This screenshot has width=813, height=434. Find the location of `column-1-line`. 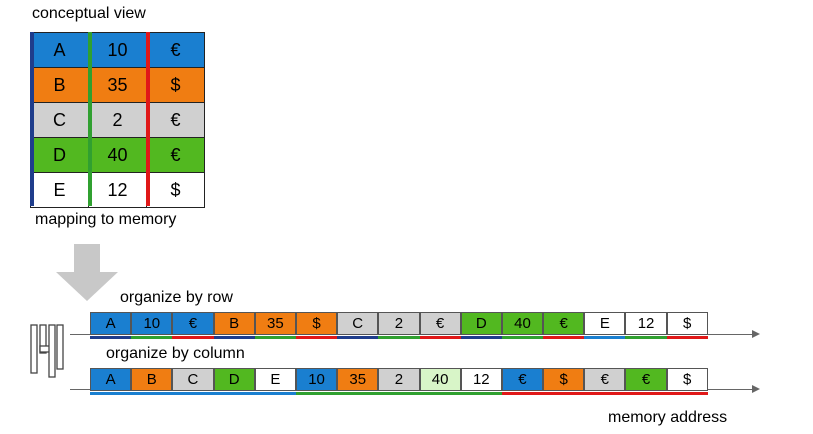

column-1-line is located at coordinates (32, 119).